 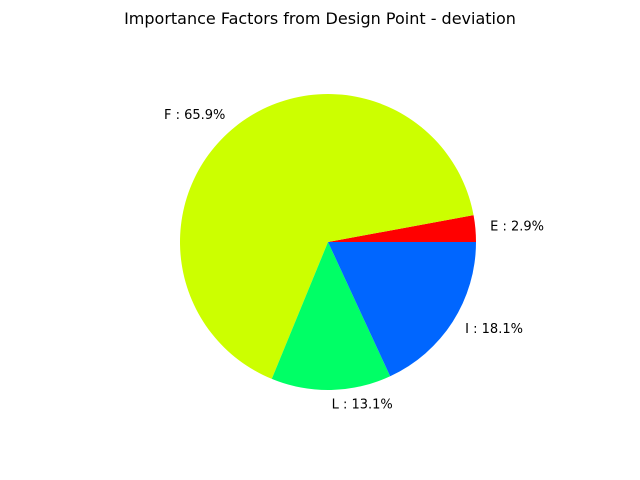 I want to click on pie-label-e: E : 2.9%, so click(x=517, y=227).